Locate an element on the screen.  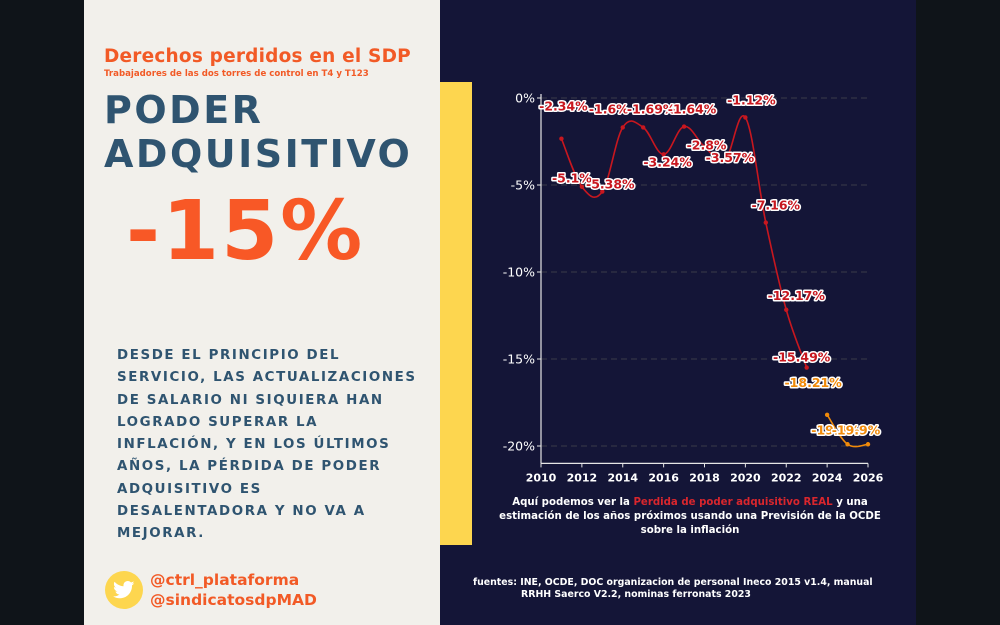
data-label: -2.8% is located at coordinates (707, 145).